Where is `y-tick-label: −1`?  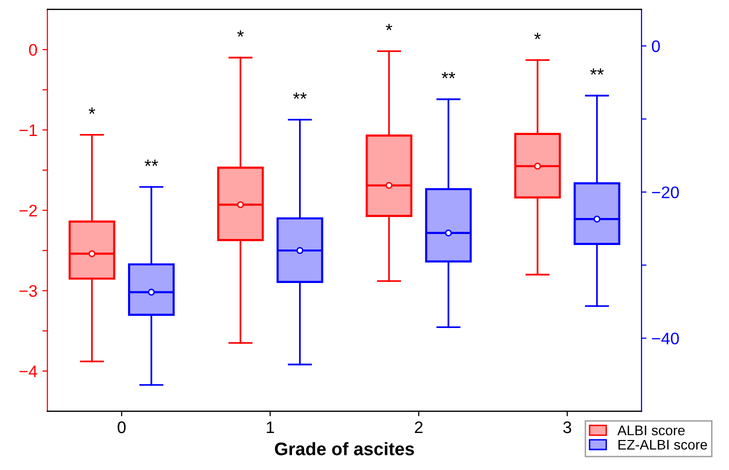
y-tick-label: −1 is located at coordinates (28, 130).